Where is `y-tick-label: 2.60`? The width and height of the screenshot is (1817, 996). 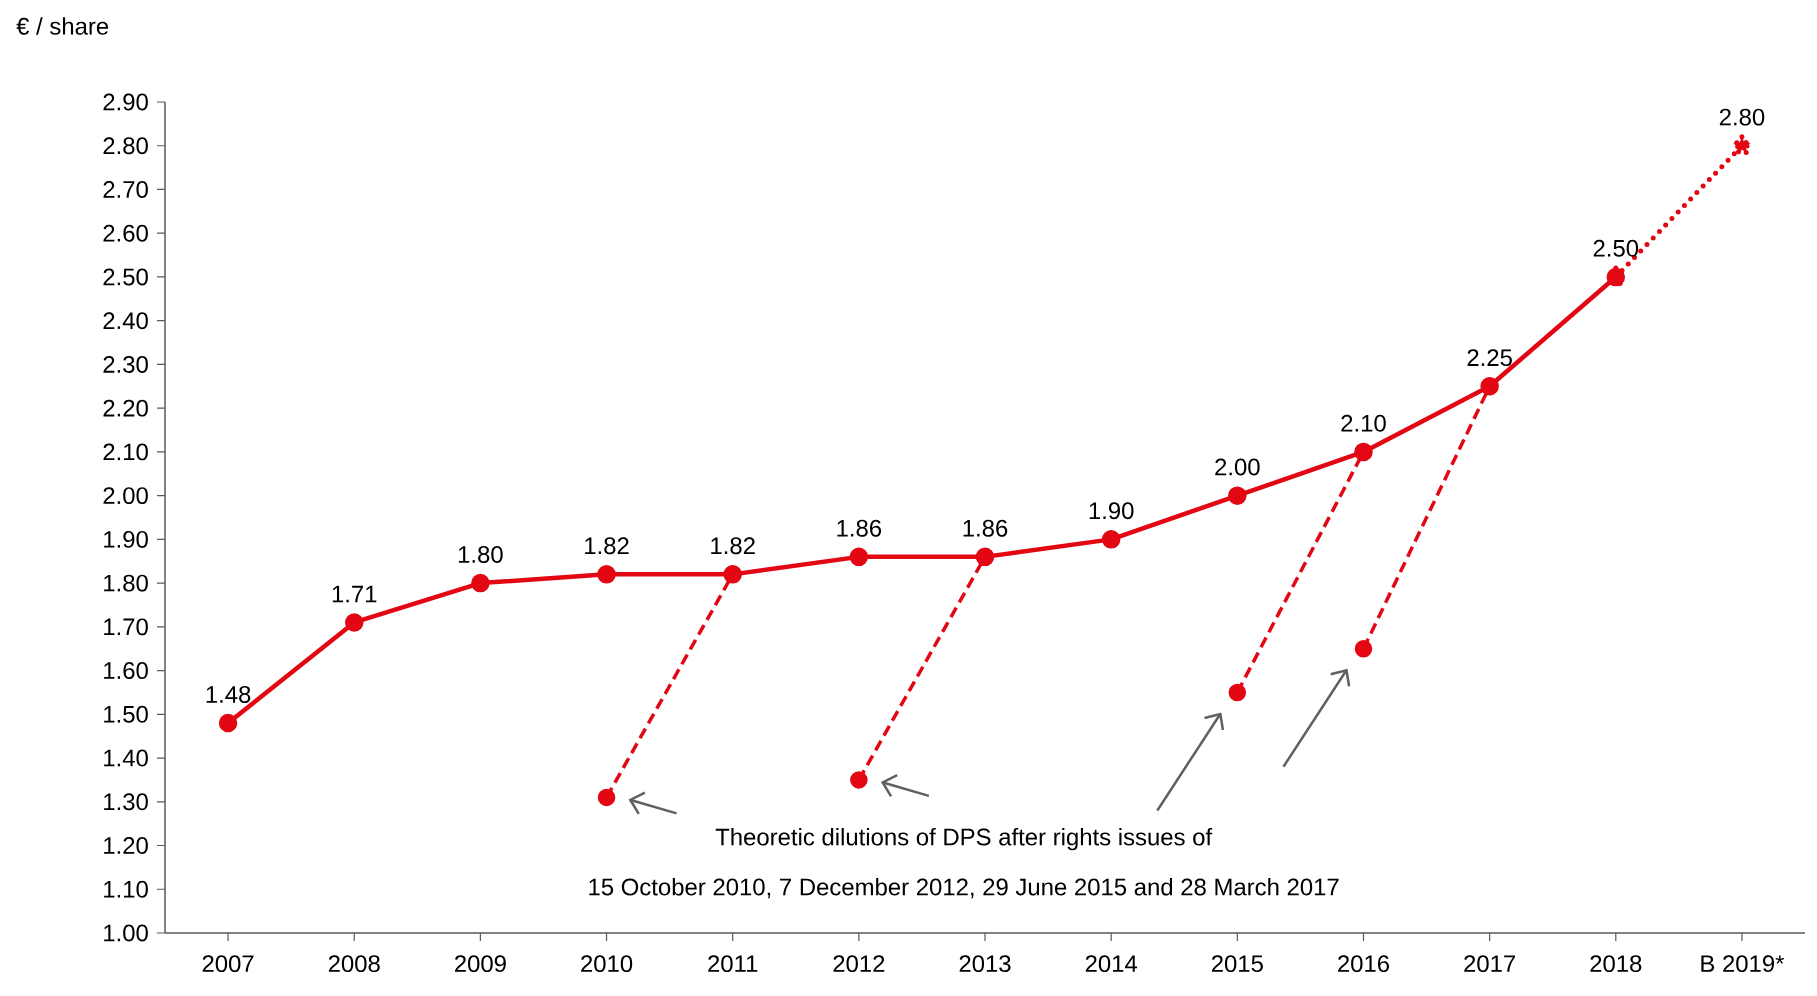 y-tick-label: 2.60 is located at coordinates (125, 233).